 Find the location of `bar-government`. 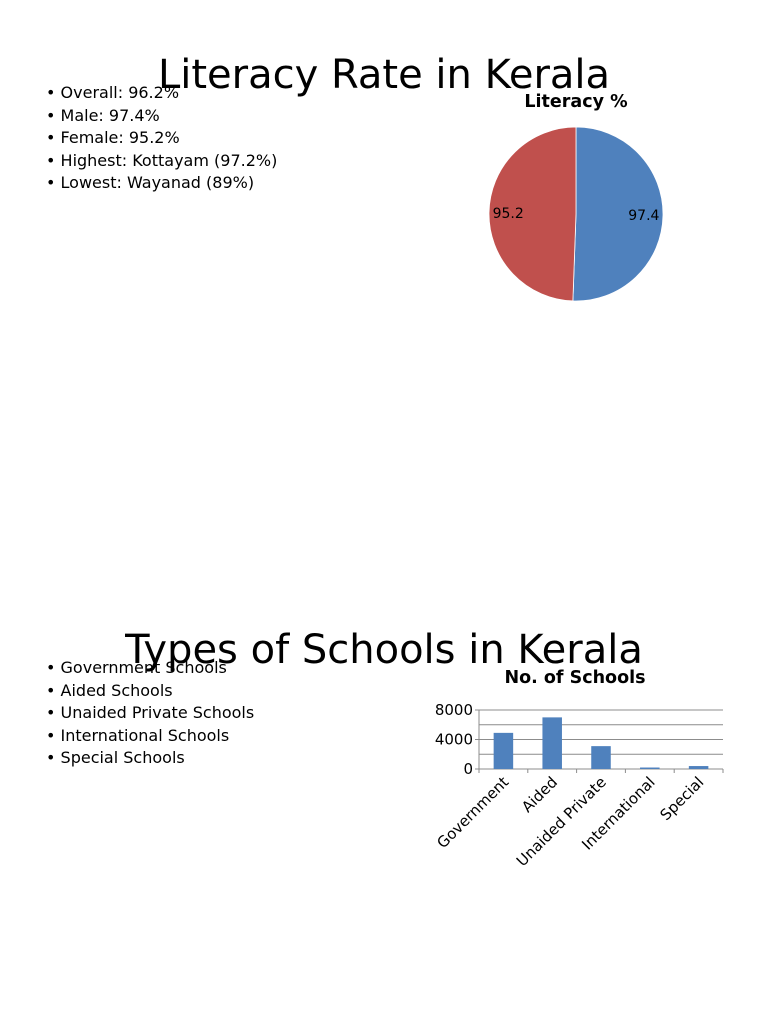

bar-government is located at coordinates (503, 750).